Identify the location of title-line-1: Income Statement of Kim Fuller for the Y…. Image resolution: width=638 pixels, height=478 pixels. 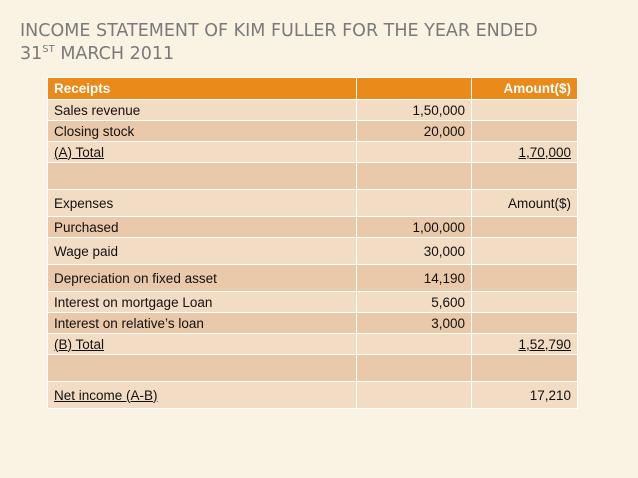
(279, 31).